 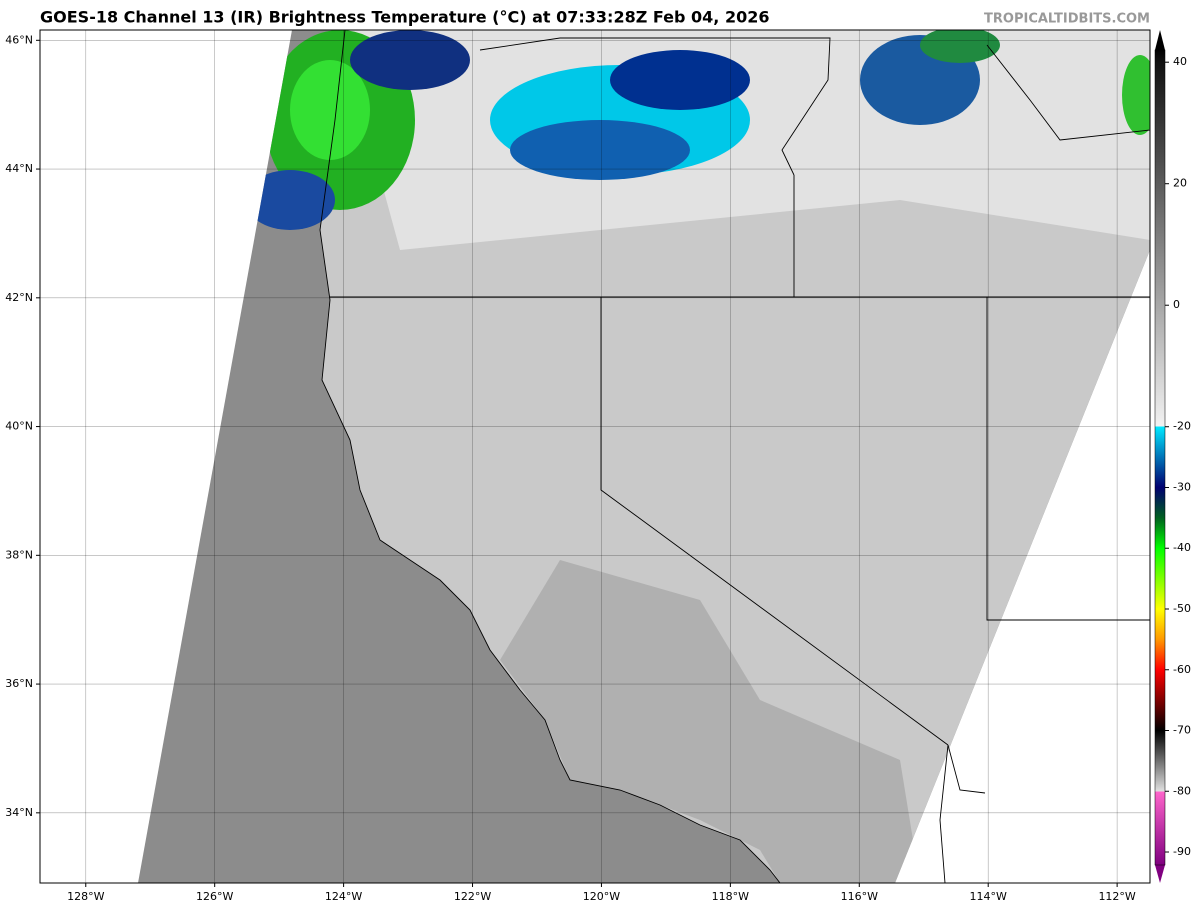 What do you see at coordinates (988, 896) in the screenshot?
I see `x-tick-label: 114°W` at bounding box center [988, 896].